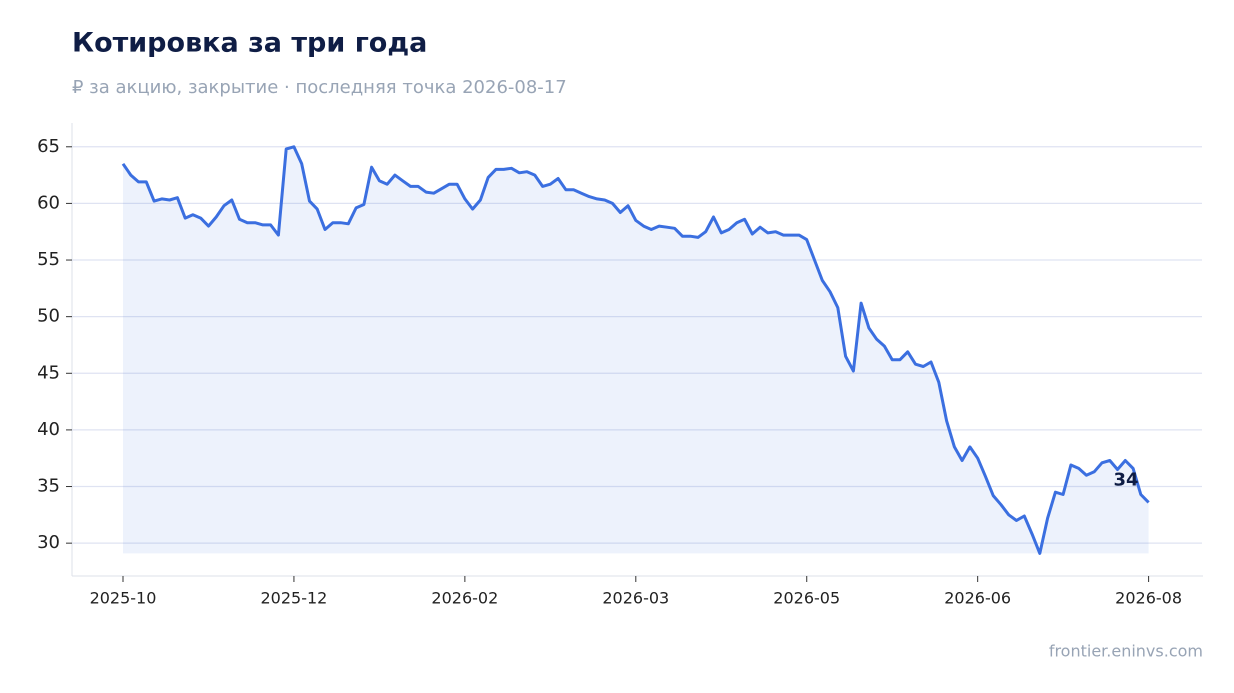  What do you see at coordinates (48, 486) in the screenshot?
I see `y-tick-label: 35` at bounding box center [48, 486].